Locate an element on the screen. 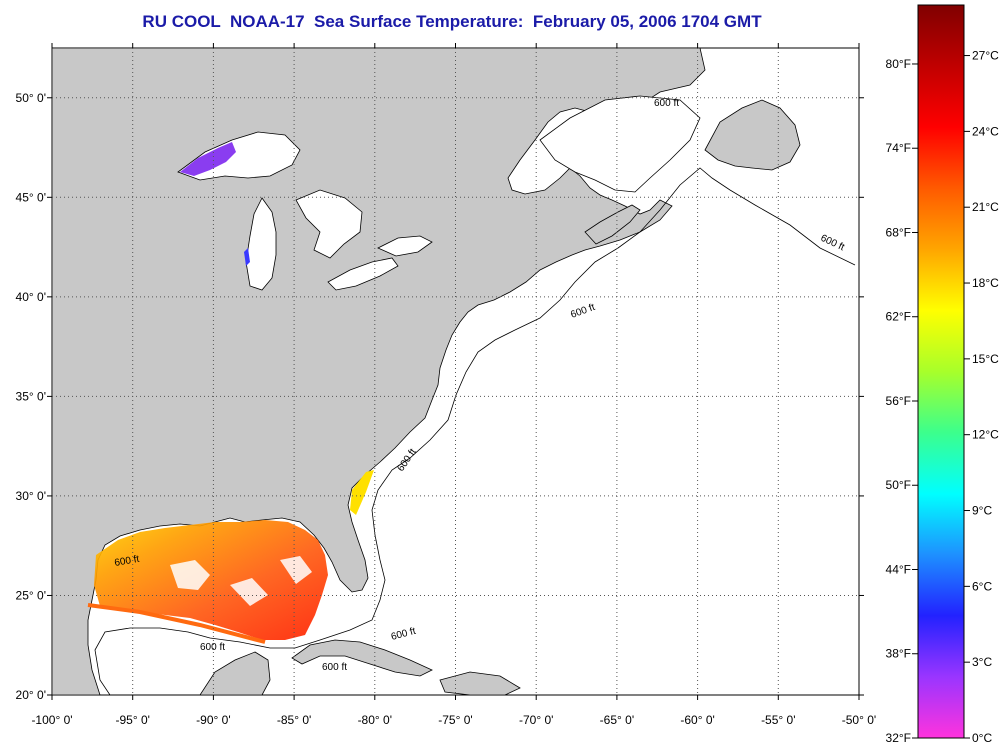 The height and width of the screenshot is (754, 1008). lon-tick-label: -50° 0' is located at coordinates (859, 720).